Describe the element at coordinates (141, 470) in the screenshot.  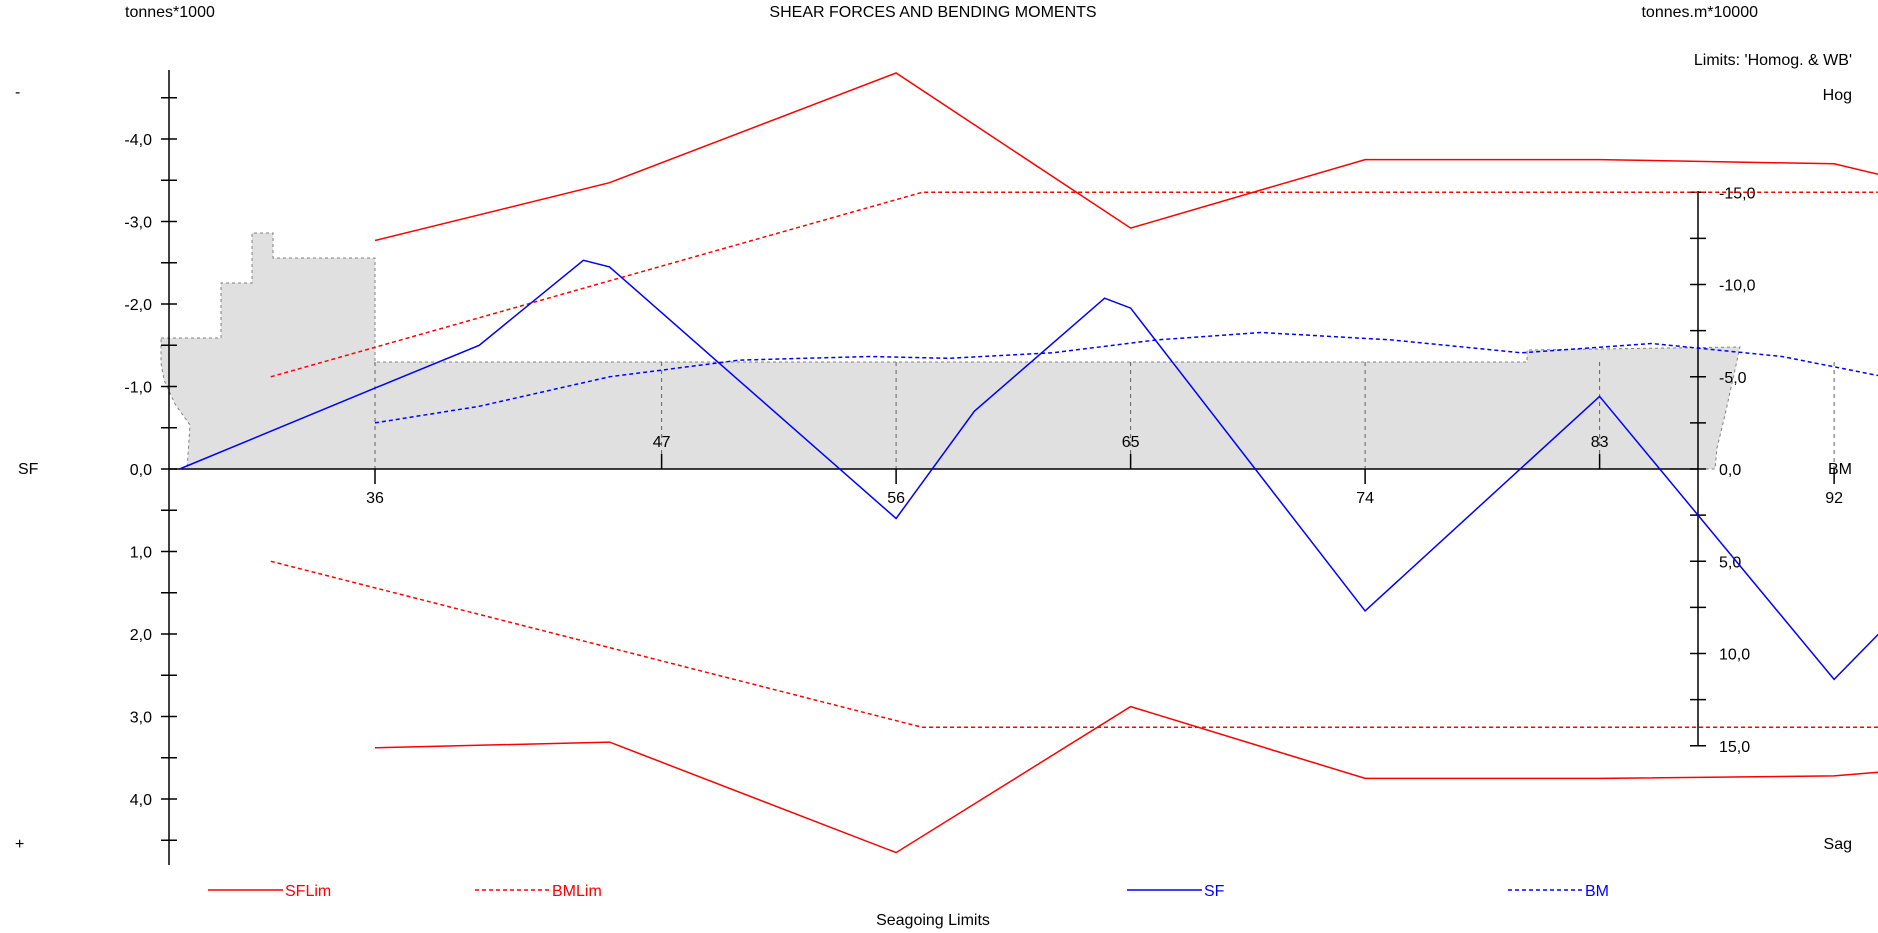
I see `sf-tick-label: 0,0` at that location.